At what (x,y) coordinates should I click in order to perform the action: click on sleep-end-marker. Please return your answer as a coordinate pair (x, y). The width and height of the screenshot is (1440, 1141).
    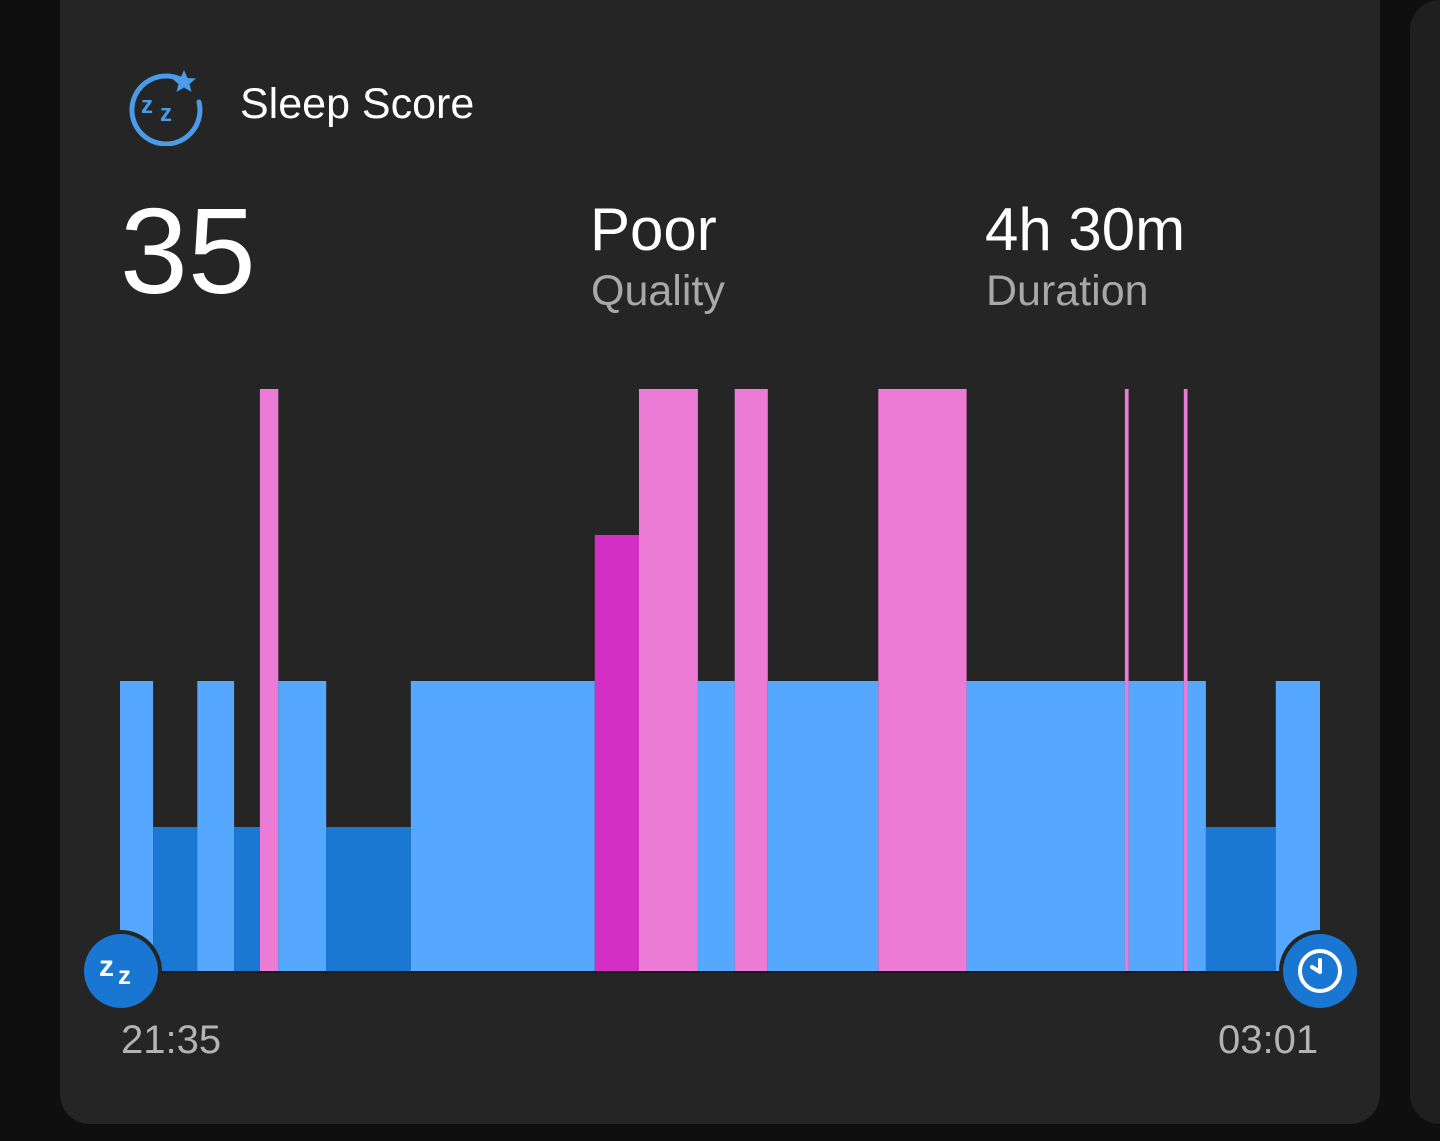
    Looking at the image, I should click on (1320, 971).